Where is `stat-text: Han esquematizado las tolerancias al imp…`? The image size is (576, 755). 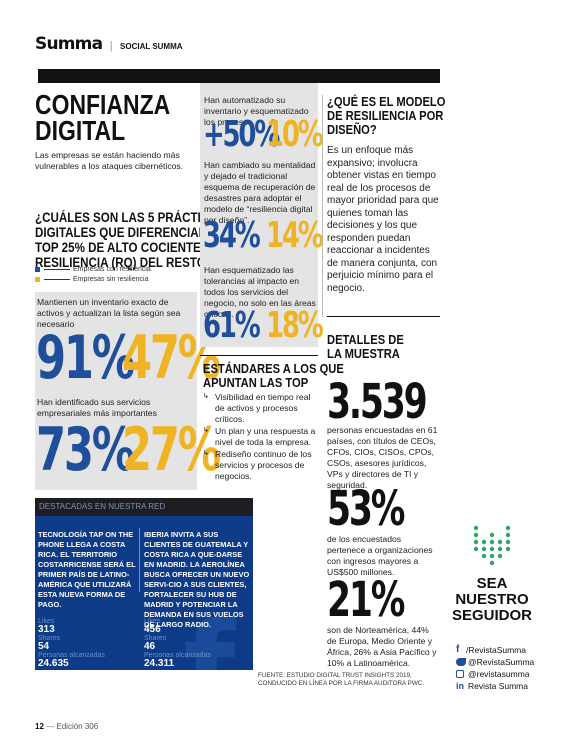
stat-text: Han esquematizado las tolerancias al imp… is located at coordinates (260, 292).